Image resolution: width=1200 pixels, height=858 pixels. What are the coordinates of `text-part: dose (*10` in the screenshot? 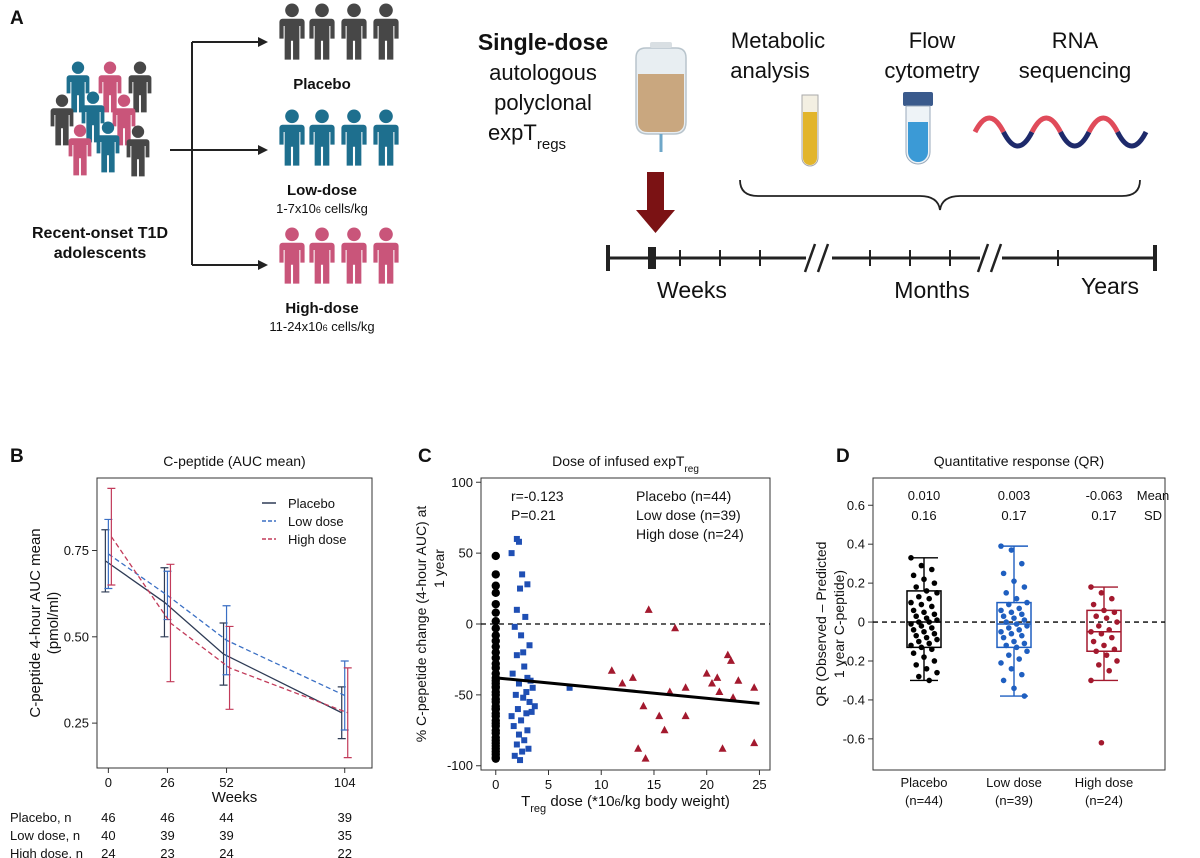 It's located at (580, 801).